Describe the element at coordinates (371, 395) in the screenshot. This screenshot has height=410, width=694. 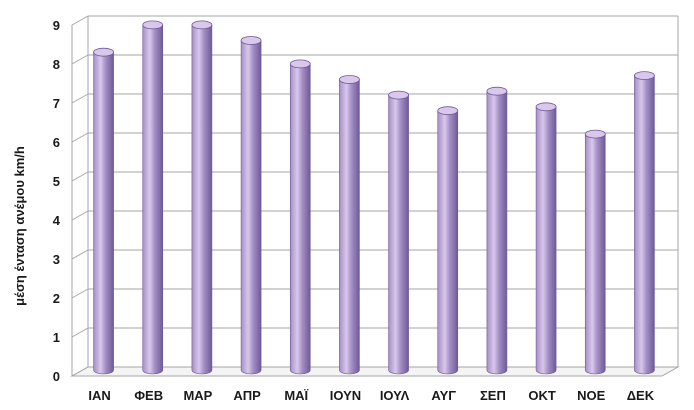
I see `x-axis-ticks: ΙΑΝ ΦΕΒ ΜΑΡ ΑΠΡ ΜΑΪ ΙΟΥΝ ΙΟΥΛ ΑΥΓ ΣΕΠ ΟΚΤ ΝΟΕ ΔΕΚ` at that location.